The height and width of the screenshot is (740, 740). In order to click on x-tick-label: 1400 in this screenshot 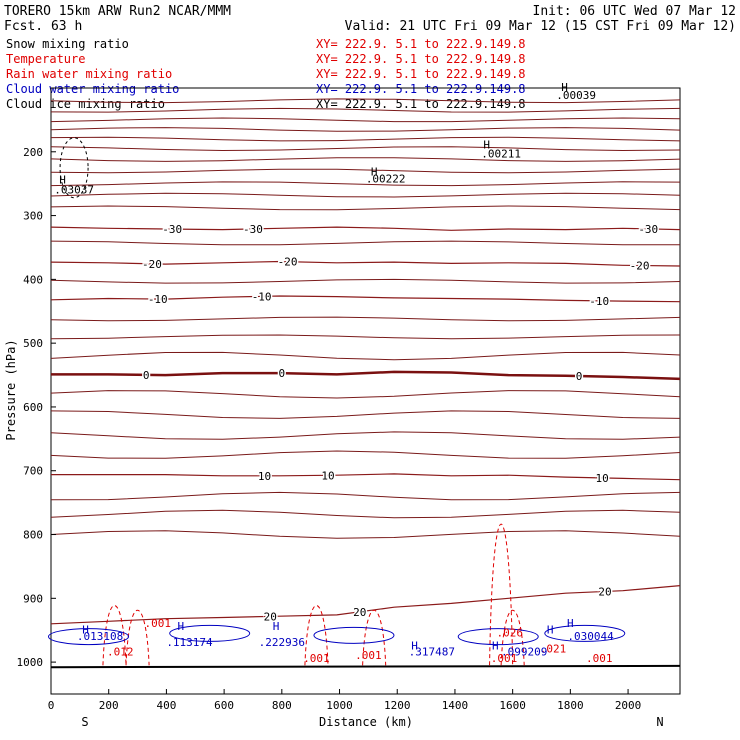, I will do `click(455, 705)`.